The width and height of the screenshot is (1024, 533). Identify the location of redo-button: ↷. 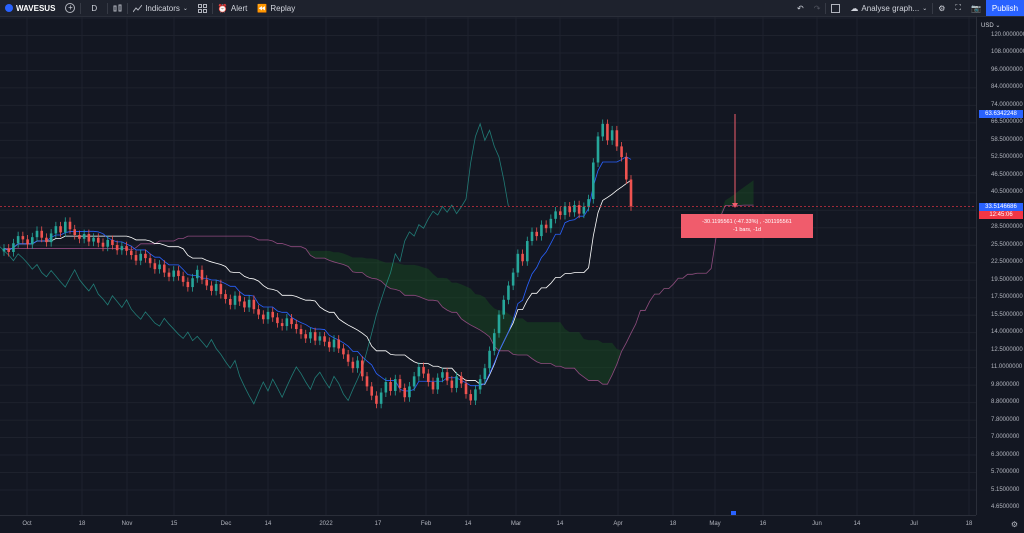
(817, 8).